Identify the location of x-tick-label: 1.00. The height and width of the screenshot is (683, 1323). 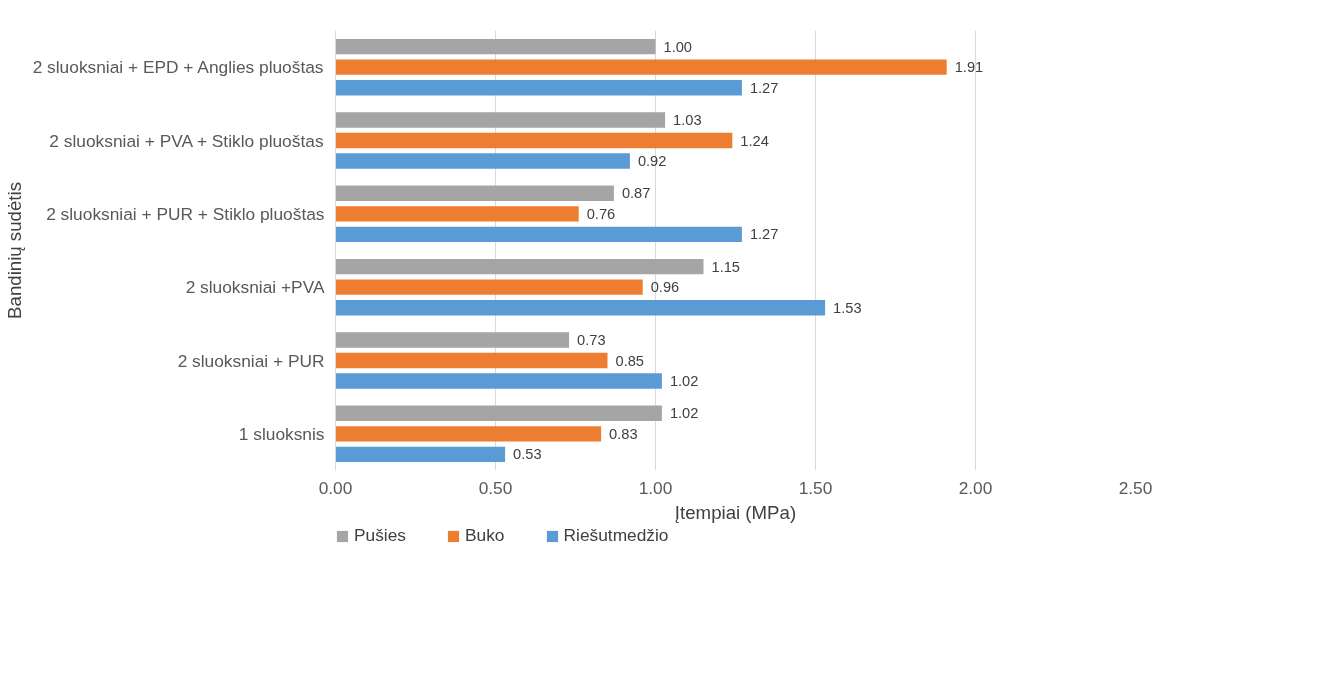
(655, 487).